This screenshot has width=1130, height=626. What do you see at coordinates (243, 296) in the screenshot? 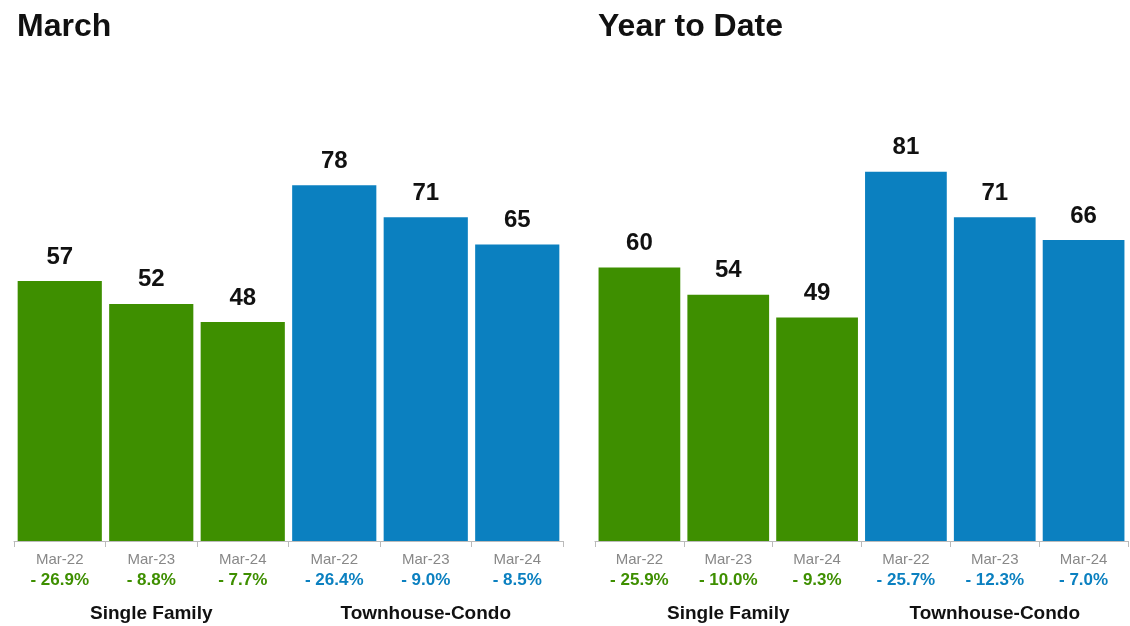
I see `data-label: 48` at bounding box center [243, 296].